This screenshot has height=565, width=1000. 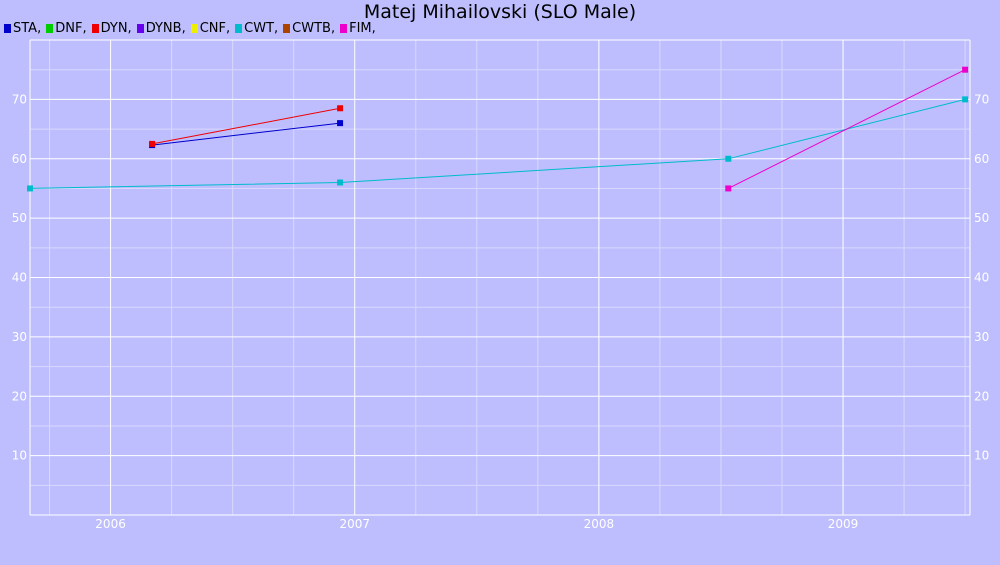 I want to click on legend-item-cnf: CNF,, so click(x=210, y=28).